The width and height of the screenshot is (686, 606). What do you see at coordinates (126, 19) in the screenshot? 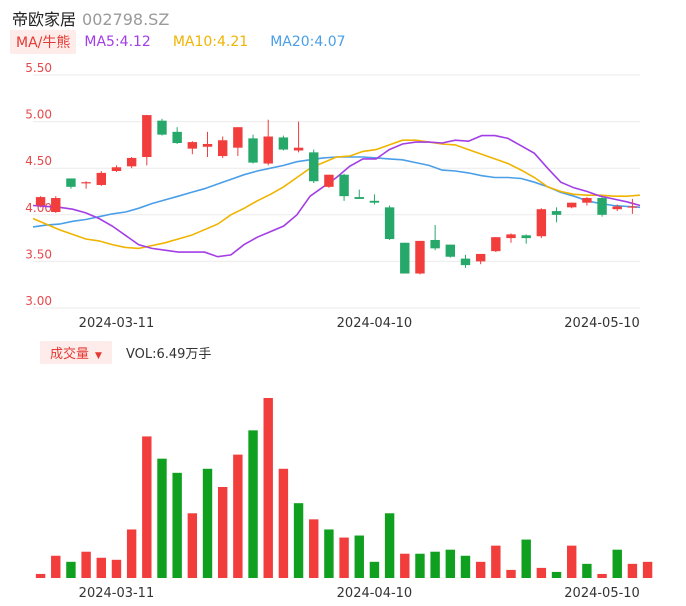
I see `stock-code: 002798.SZ` at bounding box center [126, 19].